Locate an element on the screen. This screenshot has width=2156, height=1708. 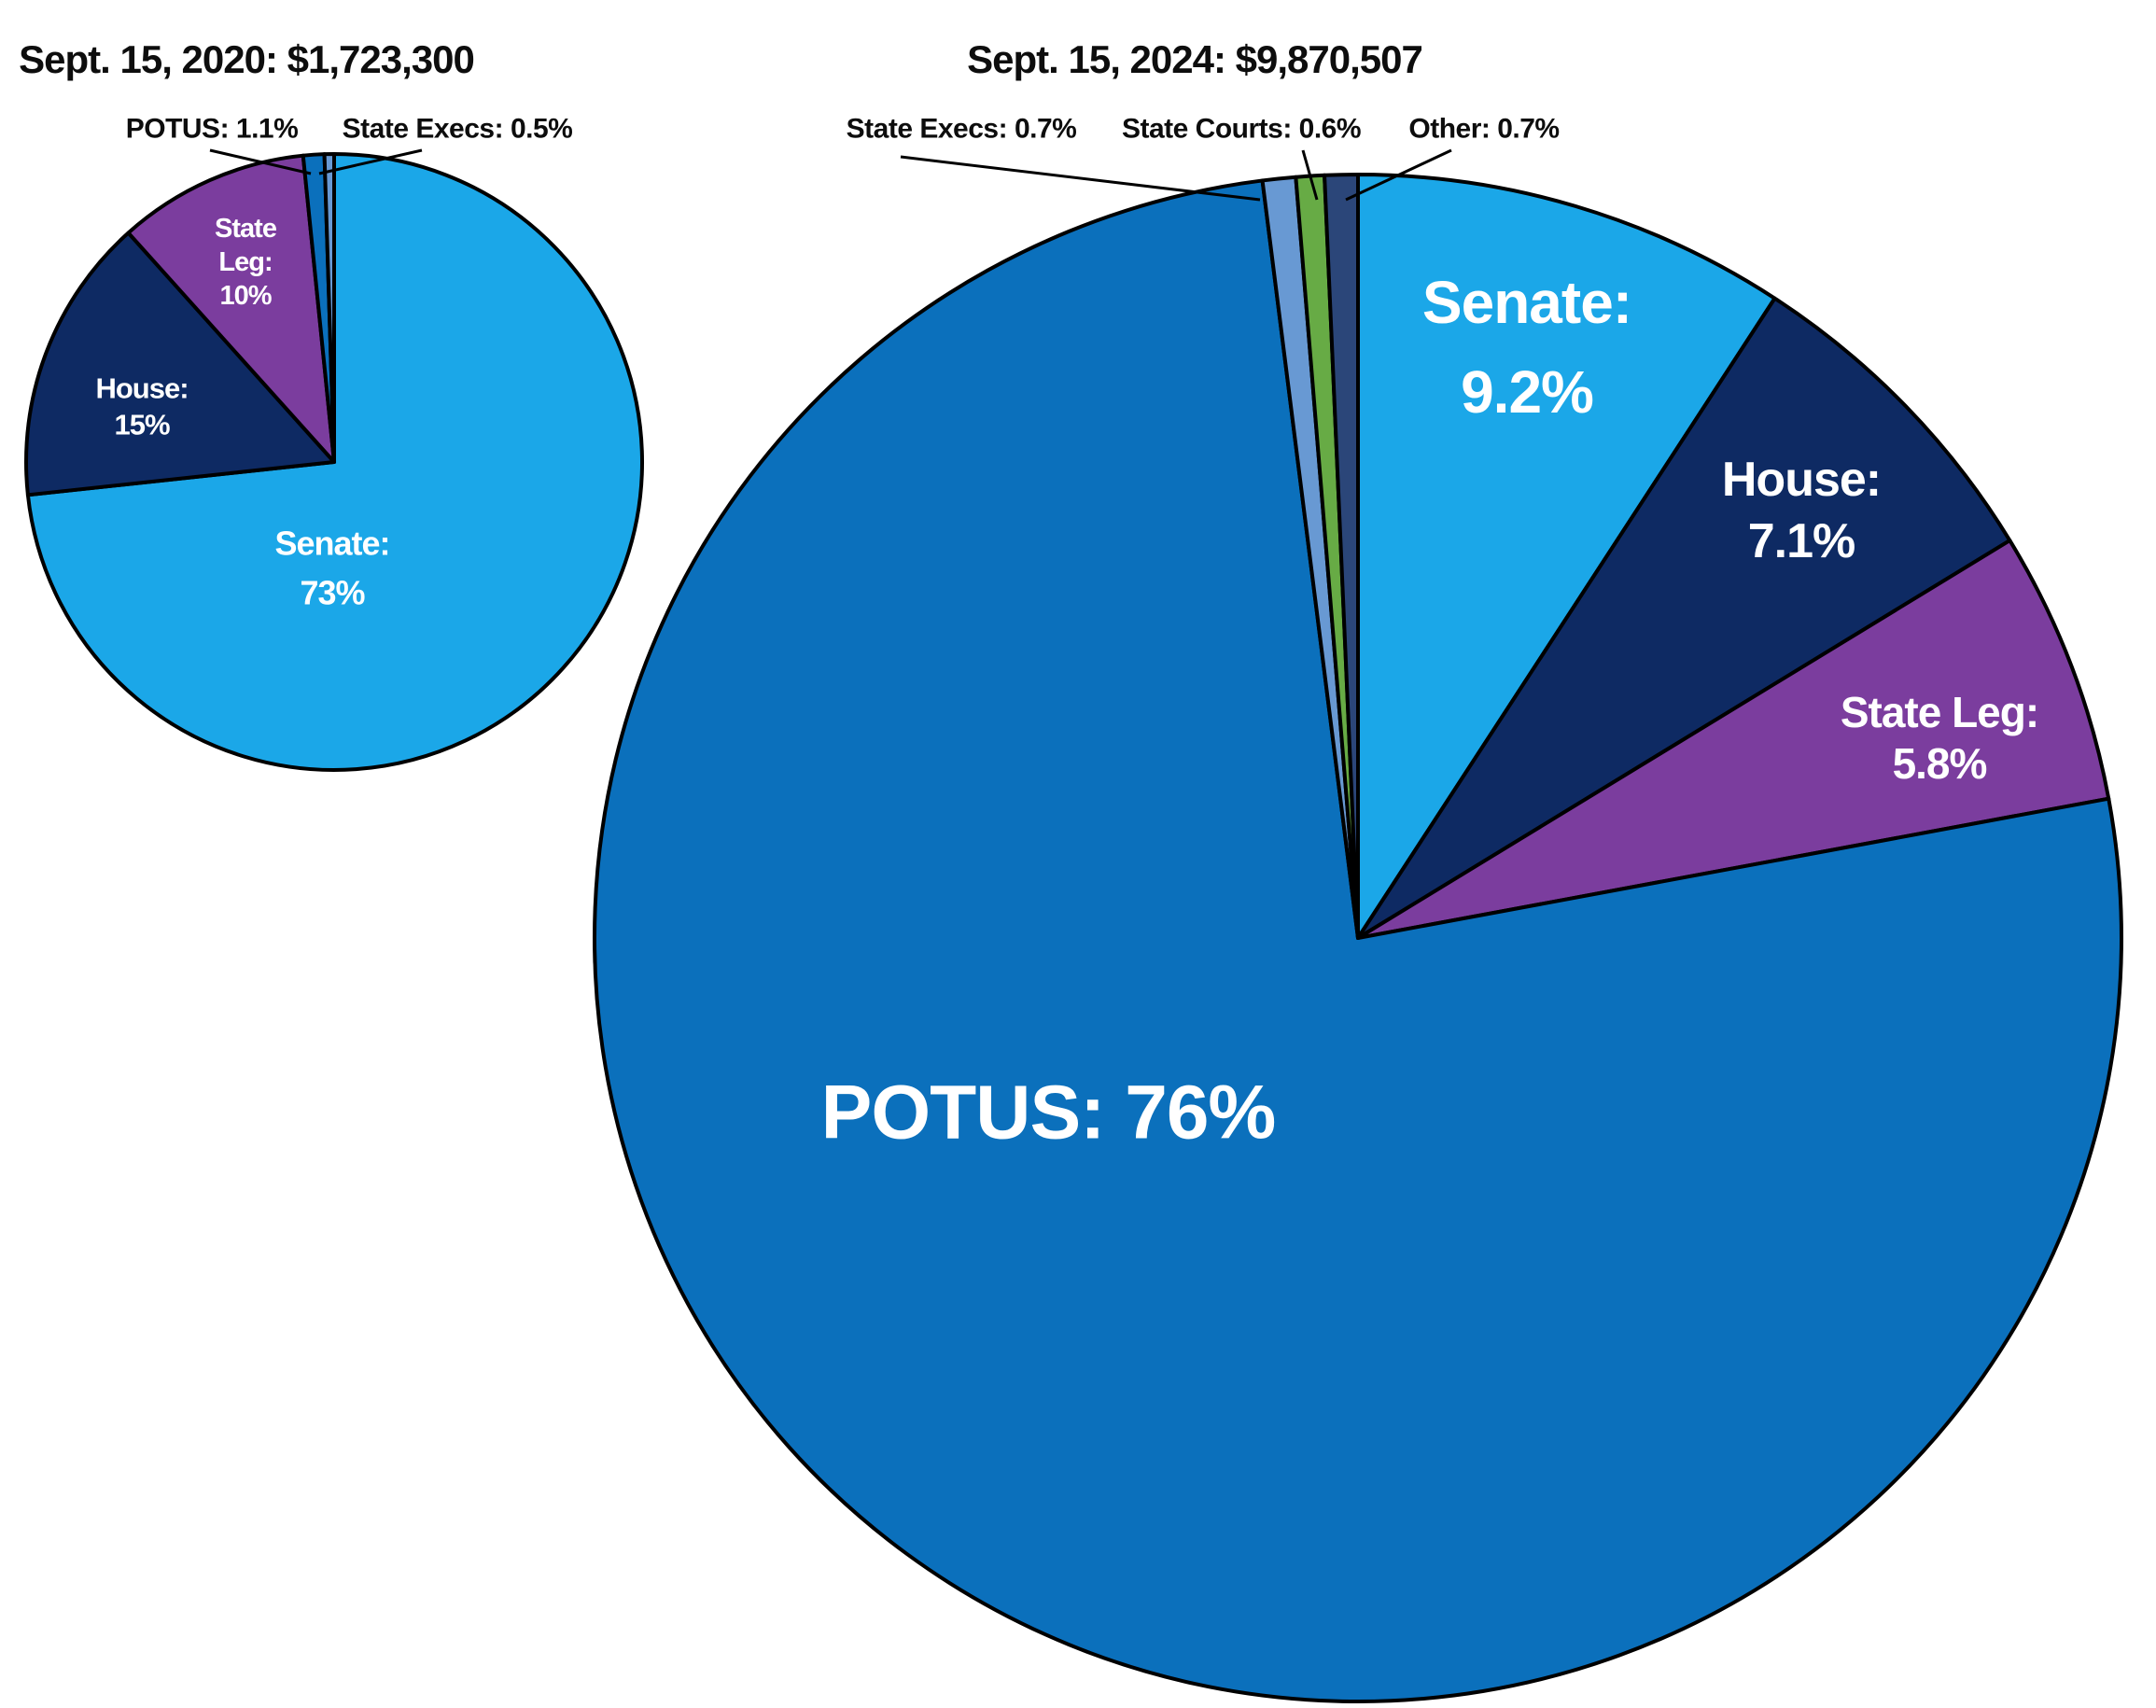
pie-2020-callout-text-potus: POTUS: 1.1% is located at coordinates (212, 129).